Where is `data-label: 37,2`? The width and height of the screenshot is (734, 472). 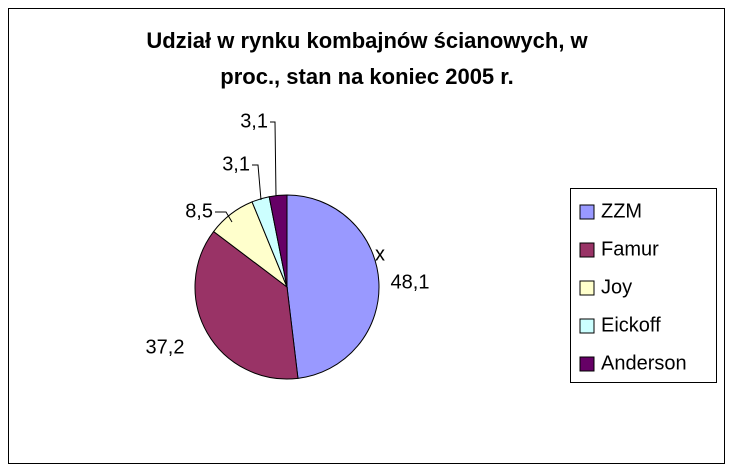
data-label: 37,2 is located at coordinates (165, 347).